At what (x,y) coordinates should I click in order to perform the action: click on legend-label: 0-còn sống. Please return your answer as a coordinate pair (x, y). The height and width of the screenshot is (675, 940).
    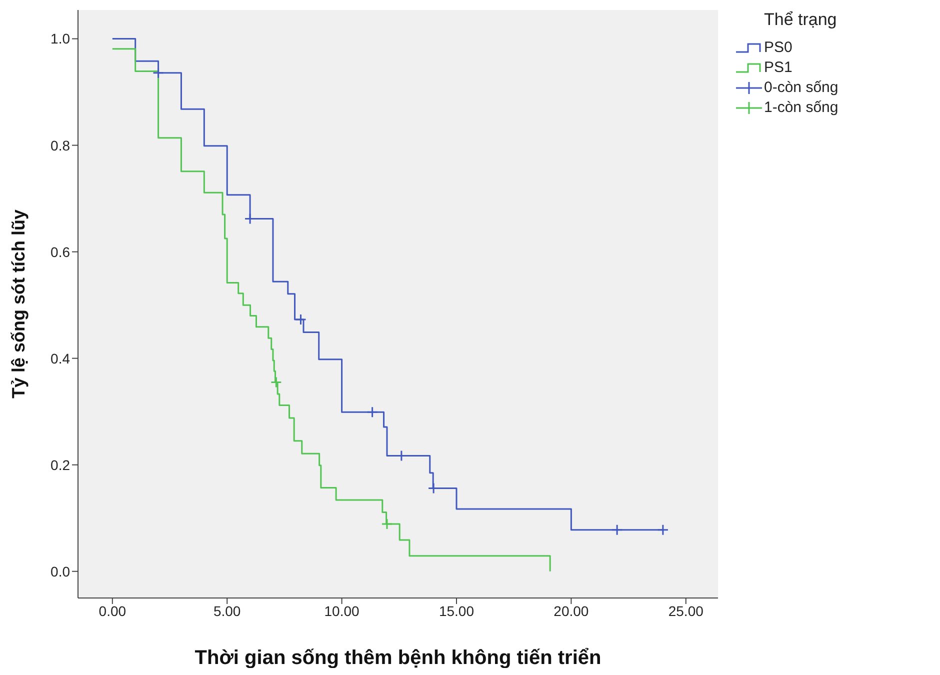
    Looking at the image, I should click on (801, 88).